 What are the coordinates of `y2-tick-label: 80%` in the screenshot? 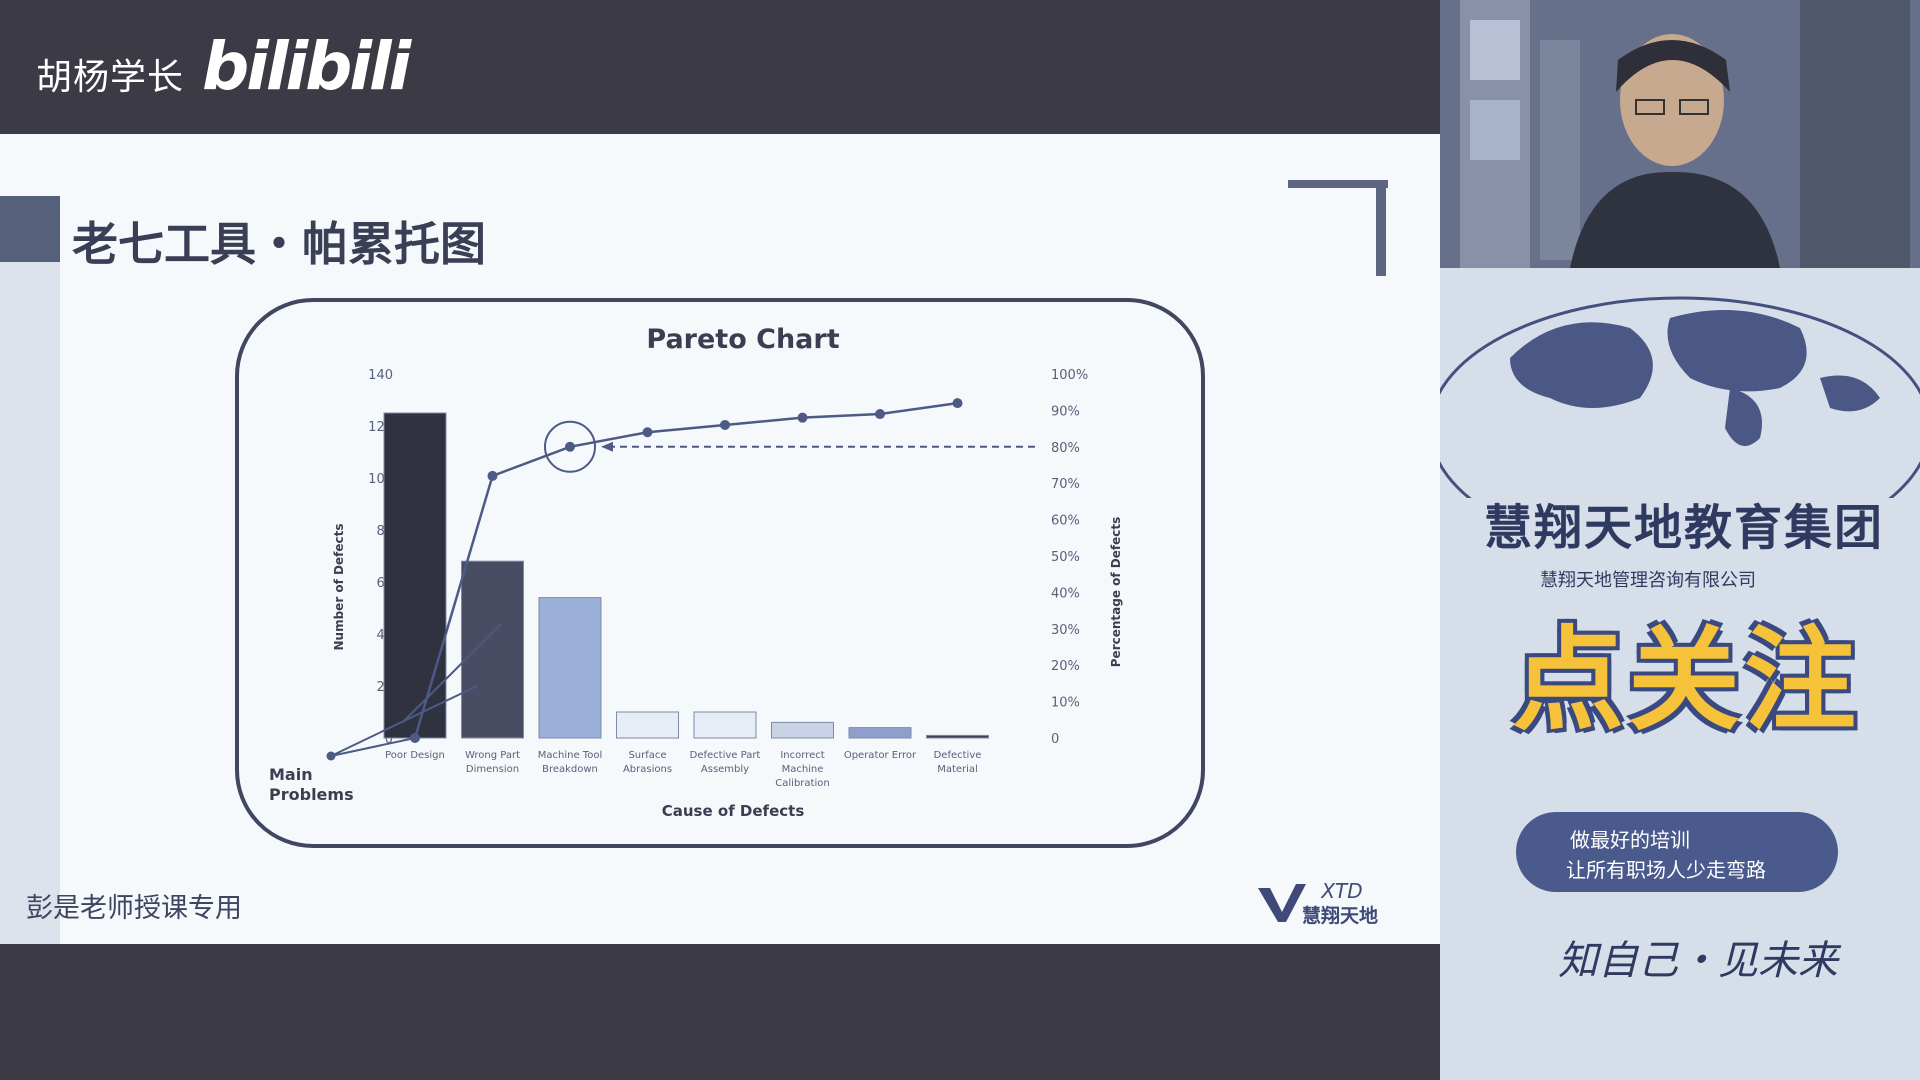 It's located at (1065, 448).